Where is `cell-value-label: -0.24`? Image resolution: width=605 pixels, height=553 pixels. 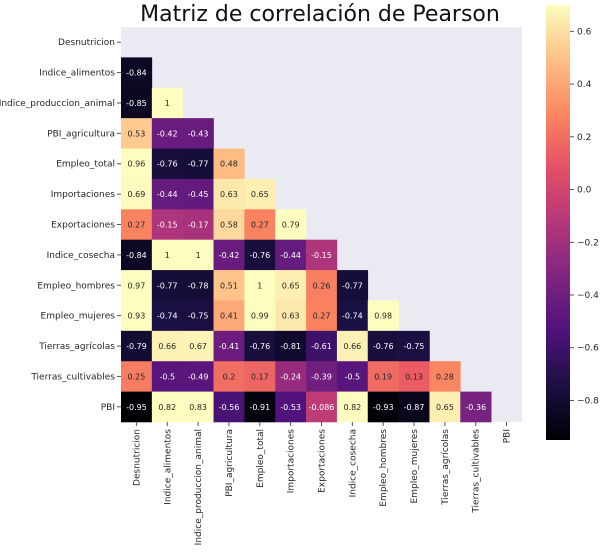
cell-value-label: -0.24 is located at coordinates (290, 376).